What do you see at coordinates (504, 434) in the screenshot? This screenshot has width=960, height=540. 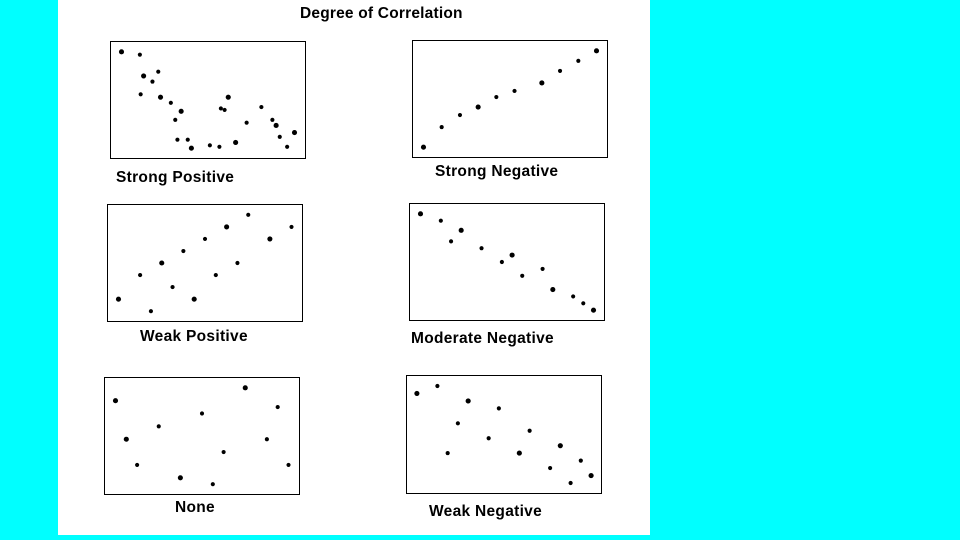 I see `weak-negative-plot` at bounding box center [504, 434].